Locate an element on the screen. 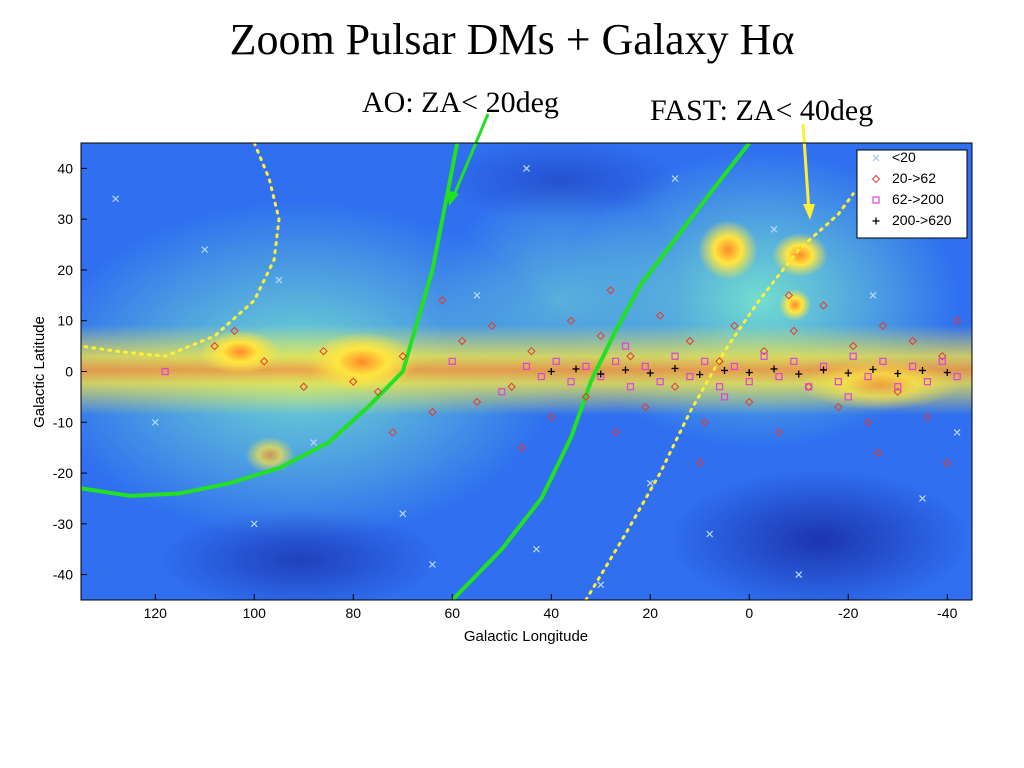 This screenshot has width=1024, height=768. x-tick-label: 0 is located at coordinates (749, 613).